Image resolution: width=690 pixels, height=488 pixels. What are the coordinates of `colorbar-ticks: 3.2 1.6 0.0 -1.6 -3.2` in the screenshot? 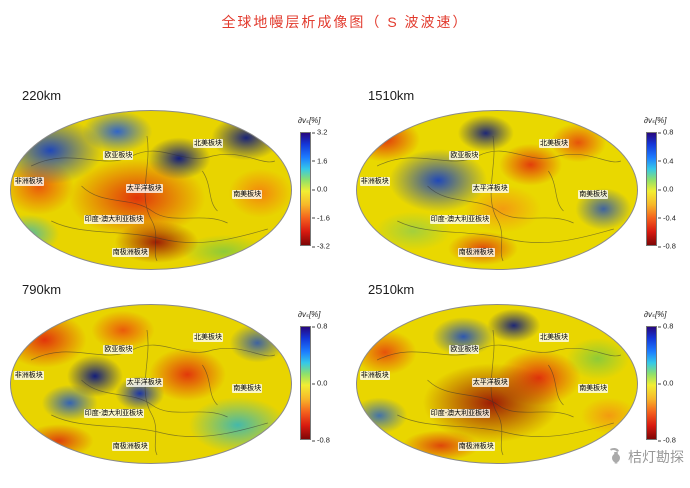 It's located at (327, 189).